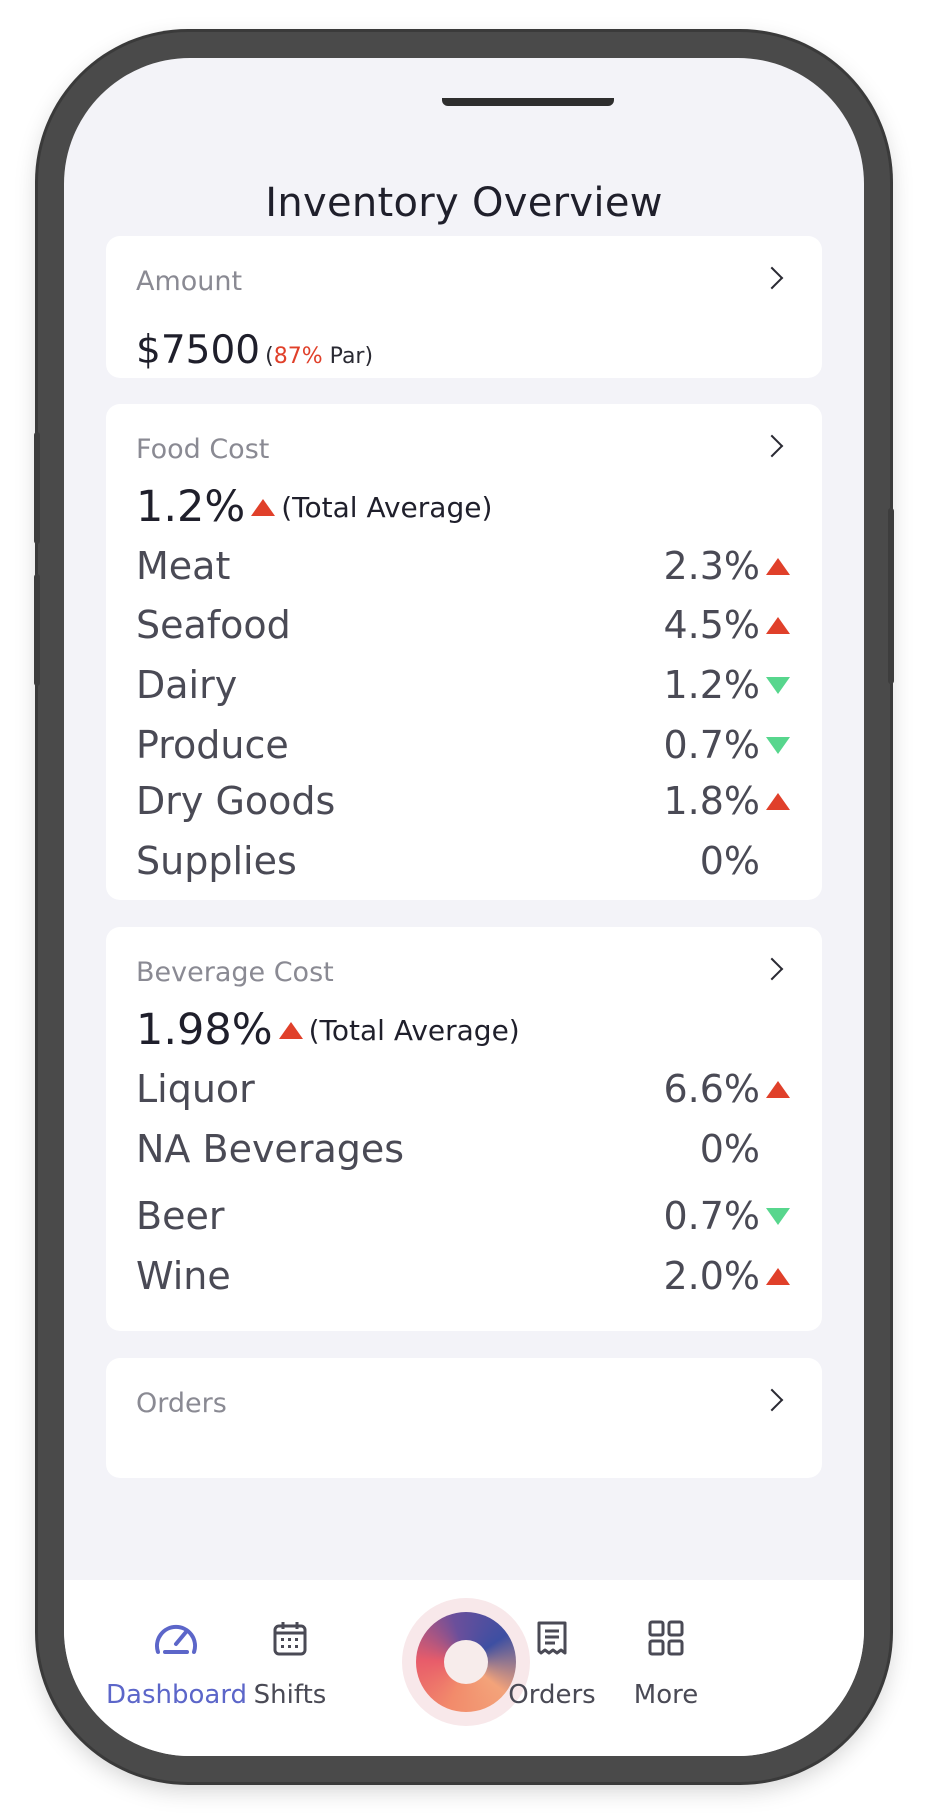 The image size is (927, 1816). I want to click on tab-more: More, so click(666, 1660).